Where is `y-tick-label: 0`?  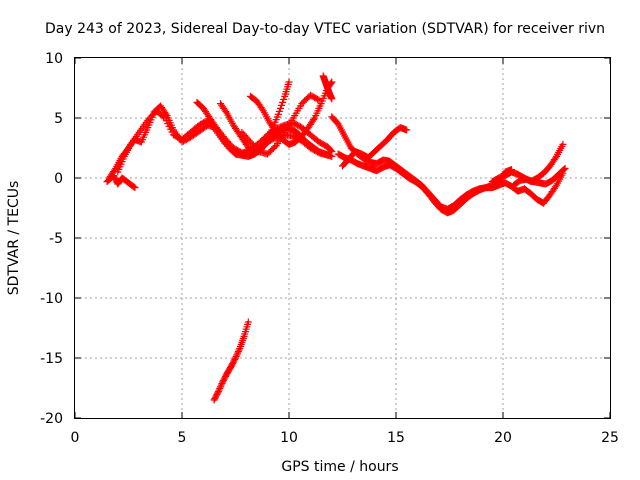 y-tick-label: 0 is located at coordinates (58, 179).